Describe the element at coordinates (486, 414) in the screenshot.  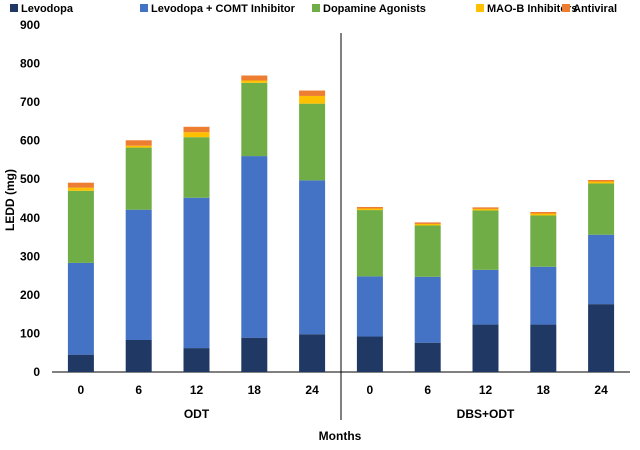
I see `group-label: DBS+ODT` at that location.